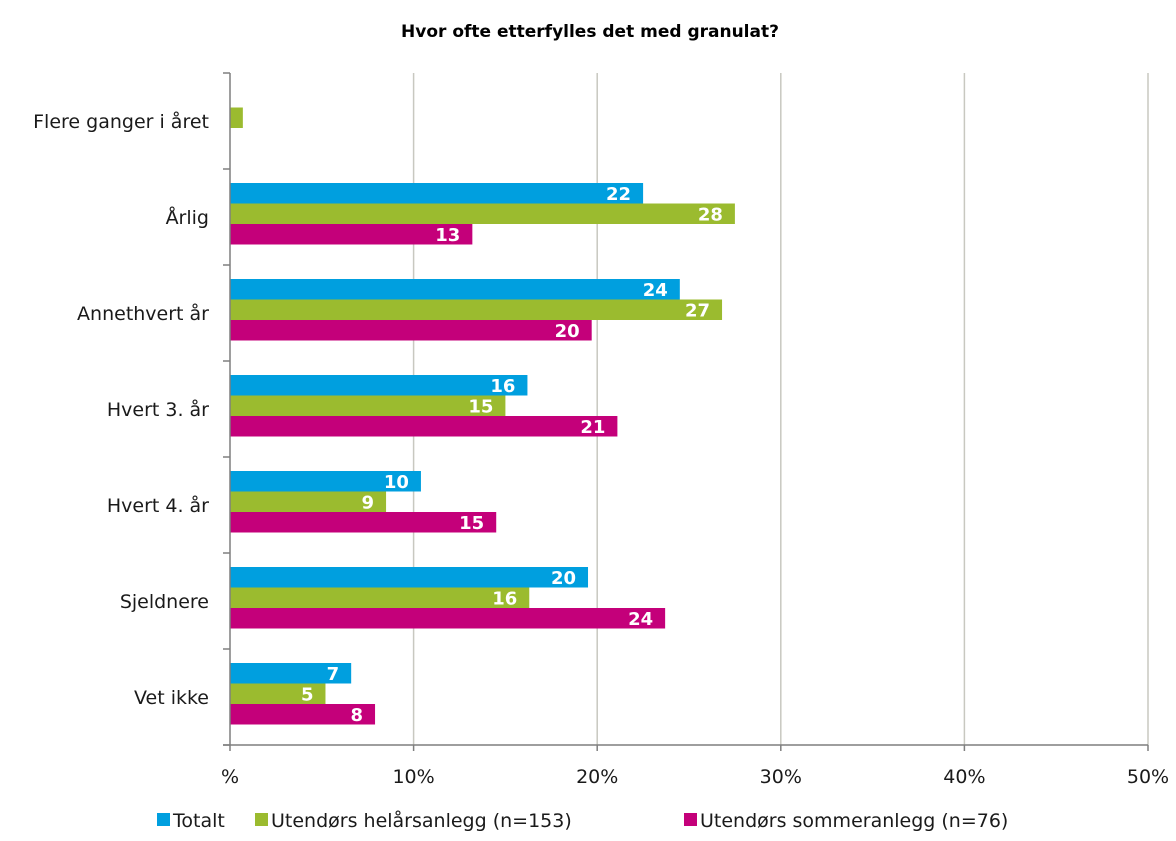 This screenshot has height=841, width=1176. Describe the element at coordinates (413, 777) in the screenshot. I see `x-tick-label: 10%` at that location.